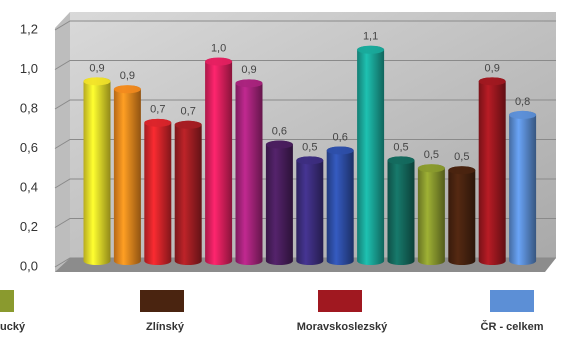 This screenshot has width=574, height=337. Describe the element at coordinates (29, 107) in the screenshot. I see `y-tick-label: 0,8` at that location.